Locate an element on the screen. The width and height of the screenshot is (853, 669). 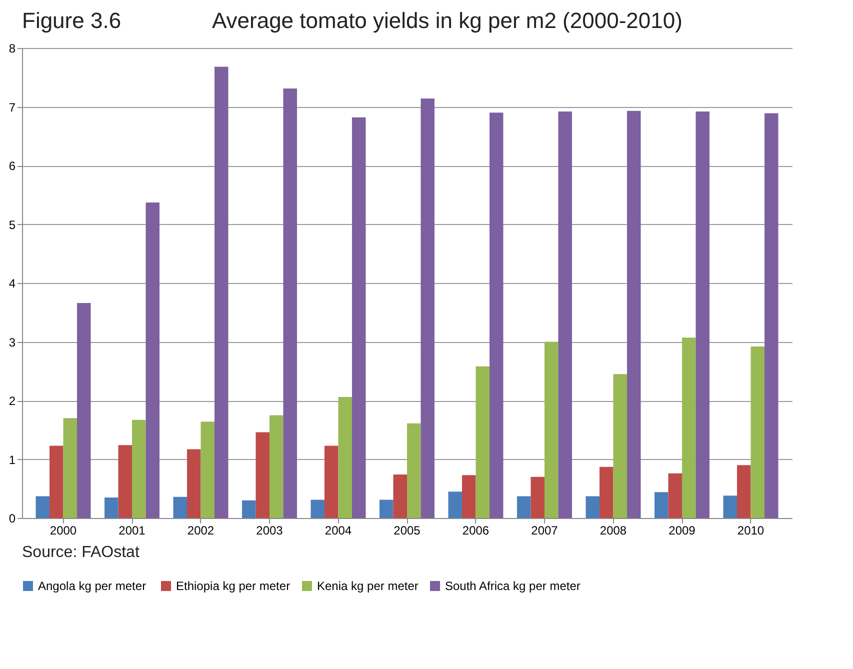
x-tick-label: 2009 is located at coordinates (682, 531).